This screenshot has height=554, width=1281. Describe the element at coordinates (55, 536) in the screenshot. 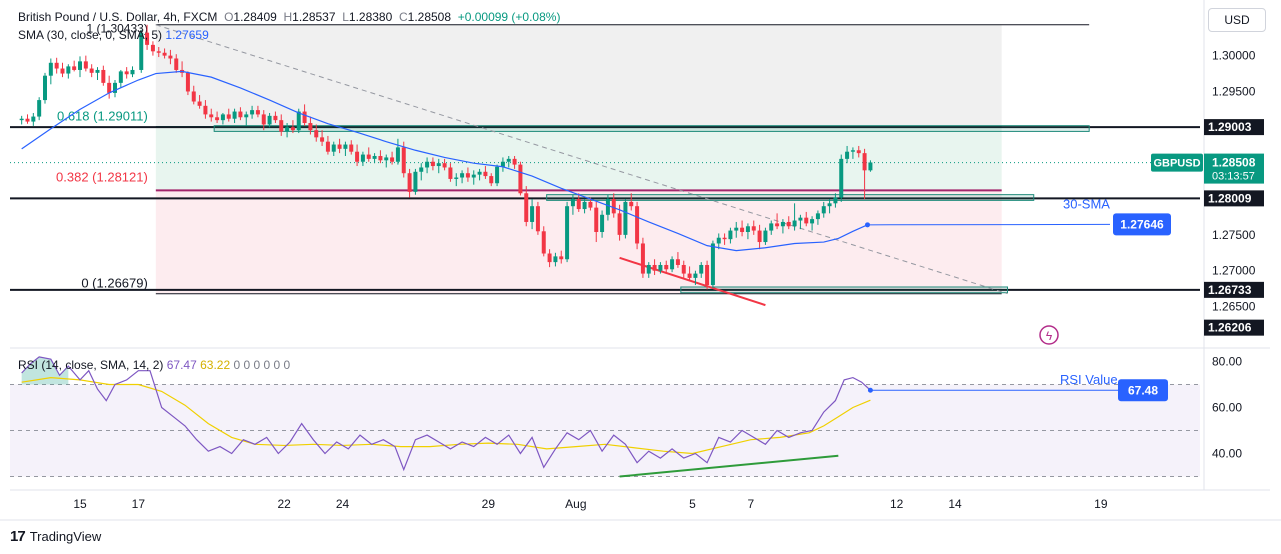

I see `tradingview-logo: 17 TradingView` at that location.